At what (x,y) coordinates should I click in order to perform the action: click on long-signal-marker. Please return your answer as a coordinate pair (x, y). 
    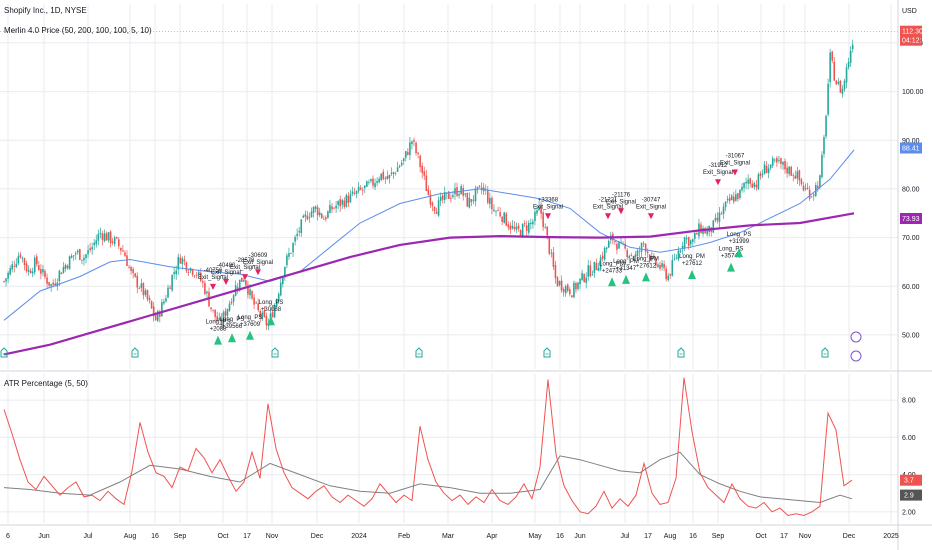
    Looking at the image, I should click on (739, 253).